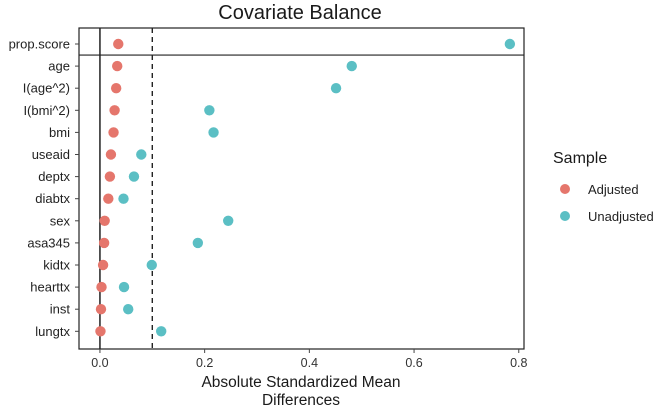 This screenshot has width=664, height=408. Describe the element at coordinates (100, 331) in the screenshot. I see `point-adjusted-lungtx` at that location.